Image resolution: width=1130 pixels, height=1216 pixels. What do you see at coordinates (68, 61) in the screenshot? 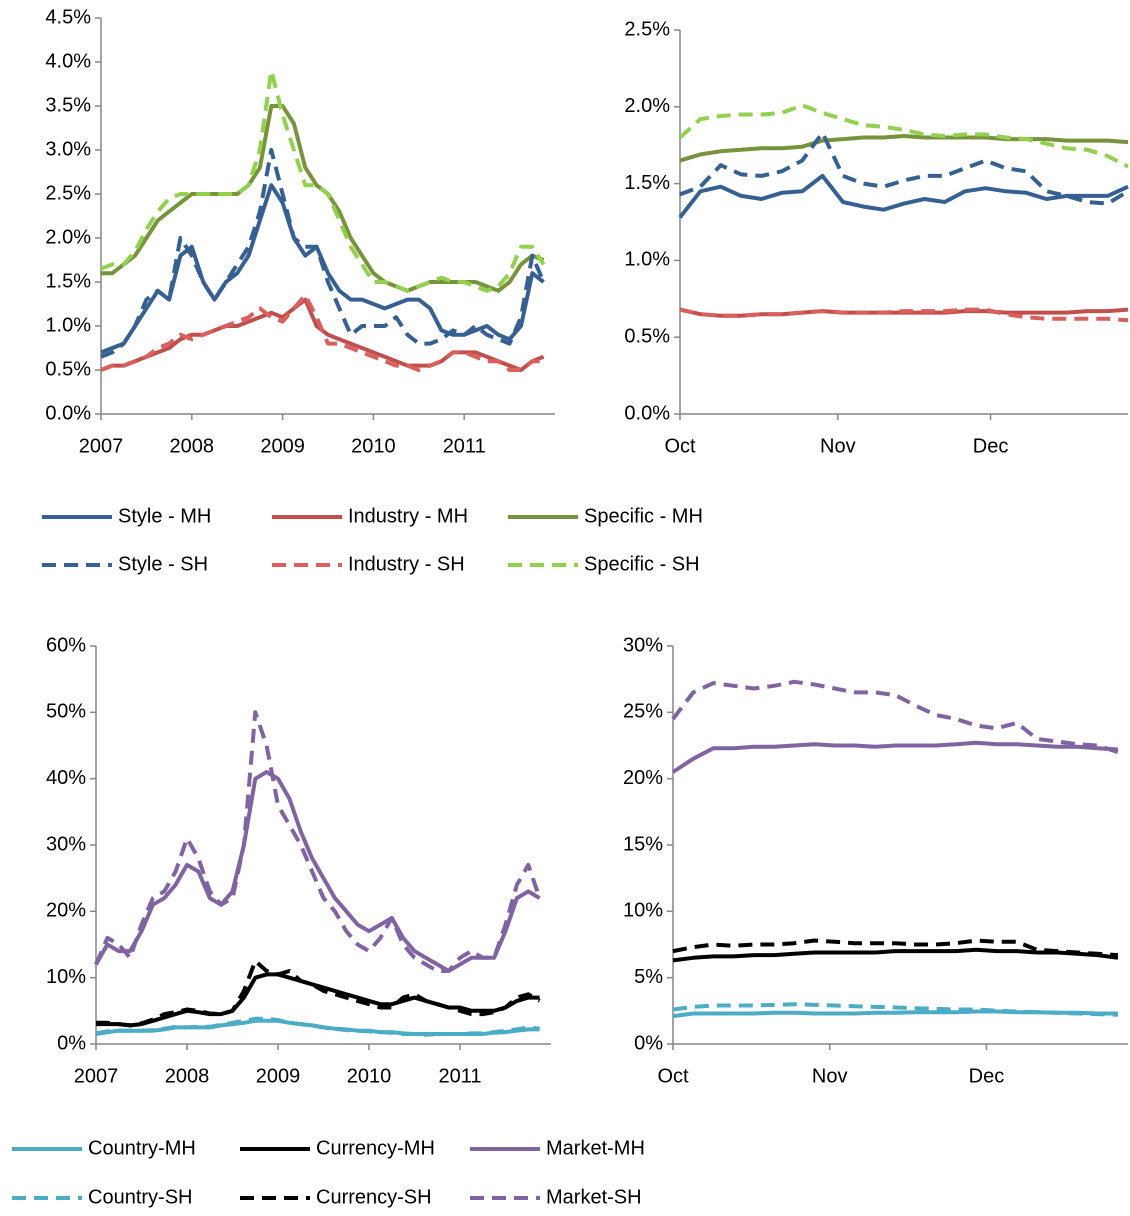
I see `y-tick-label: 4.0%` at bounding box center [68, 61].